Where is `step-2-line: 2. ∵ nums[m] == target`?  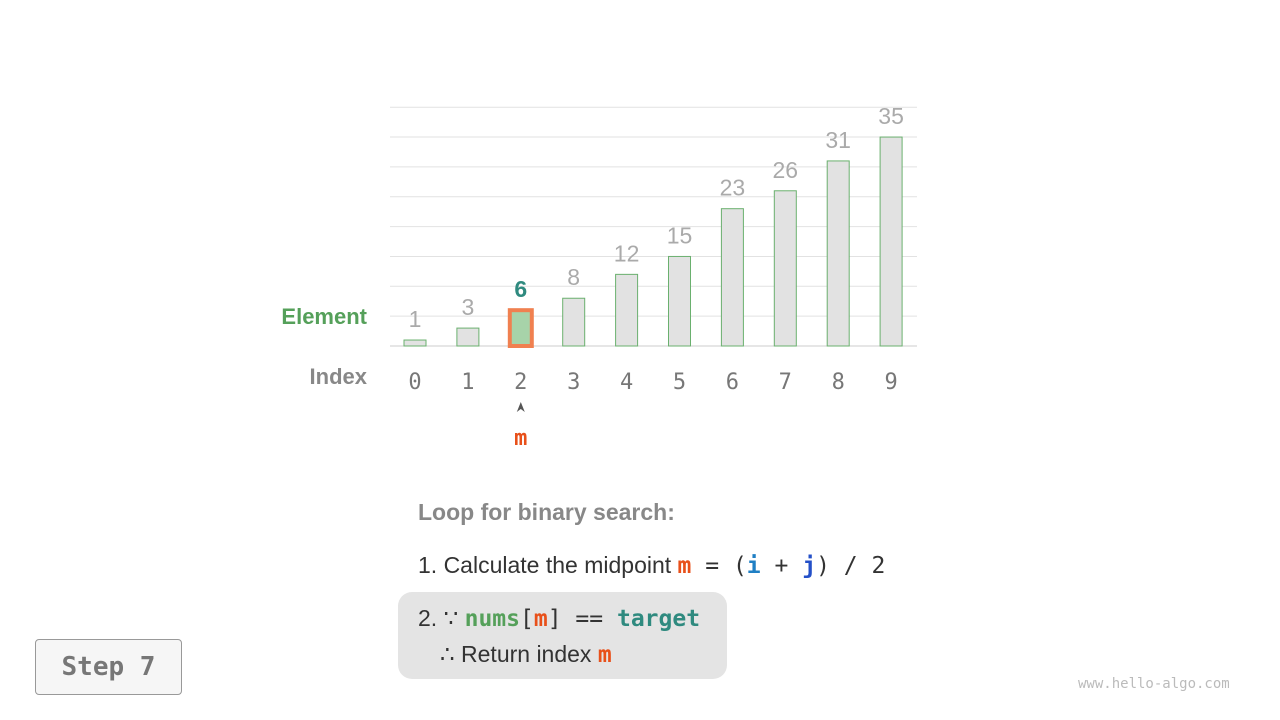
step-2-line: 2. ∵ nums[m] == target is located at coordinates (559, 618).